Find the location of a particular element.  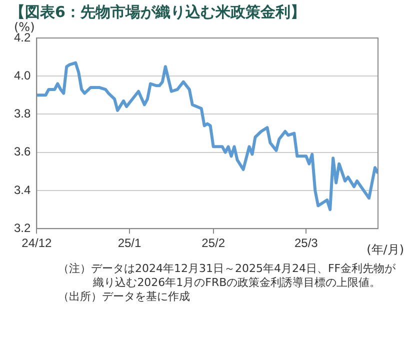

x-axis-title: (年/月) is located at coordinates (385, 249).